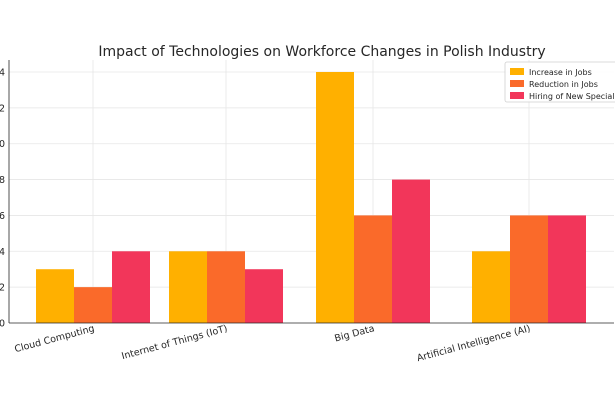  Describe the element at coordinates (563, 84) in the screenshot. I see `legend-label: Reduction in Jobs` at that location.